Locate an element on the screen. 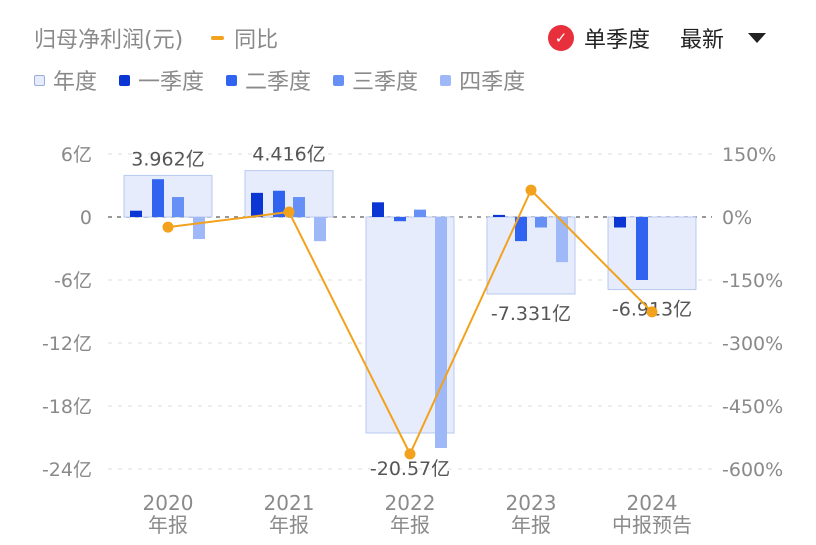 This screenshot has width=816, height=545. legend-label: 一季度 is located at coordinates (171, 82).